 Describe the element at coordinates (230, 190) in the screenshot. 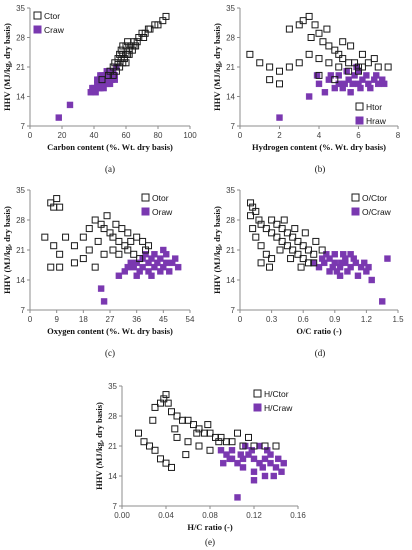

I see `y-tick-label: 35` at that location.